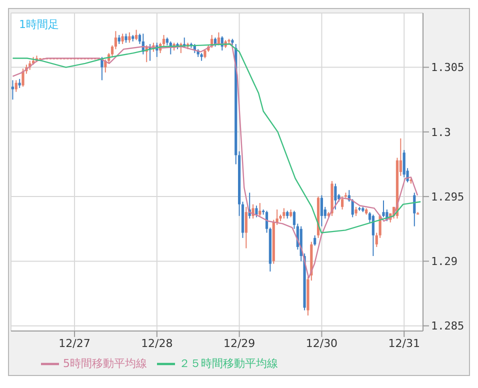  What do you see at coordinates (322, 343) in the screenshot?
I see `x-tick-label: 12/30` at bounding box center [322, 343].